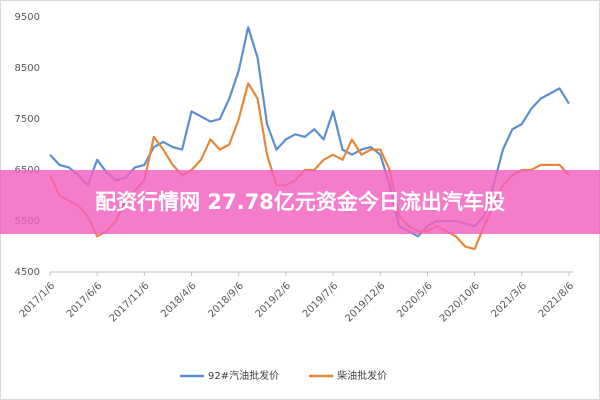 This screenshot has height=400, width=600. Describe the element at coordinates (362, 375) in the screenshot. I see `legend-label: 柴油批发价` at that location.